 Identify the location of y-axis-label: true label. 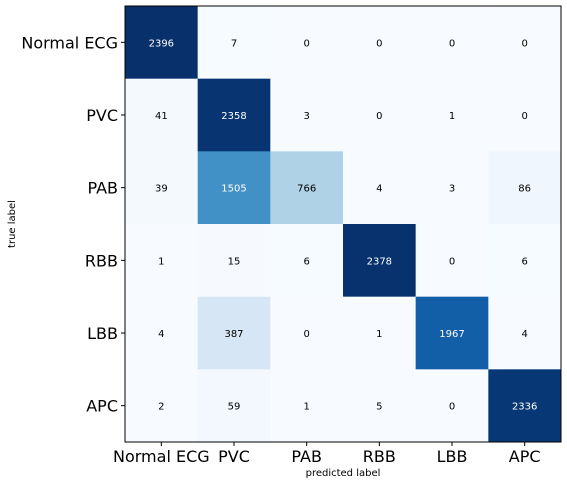
(12, 224).